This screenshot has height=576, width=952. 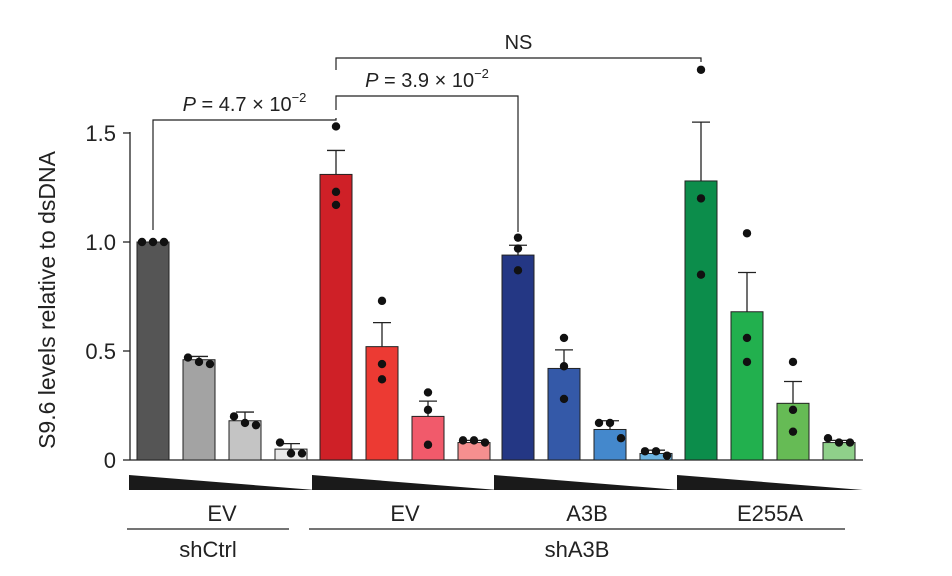 I want to click on y-tick-label: 1.0, so click(x=100, y=242).